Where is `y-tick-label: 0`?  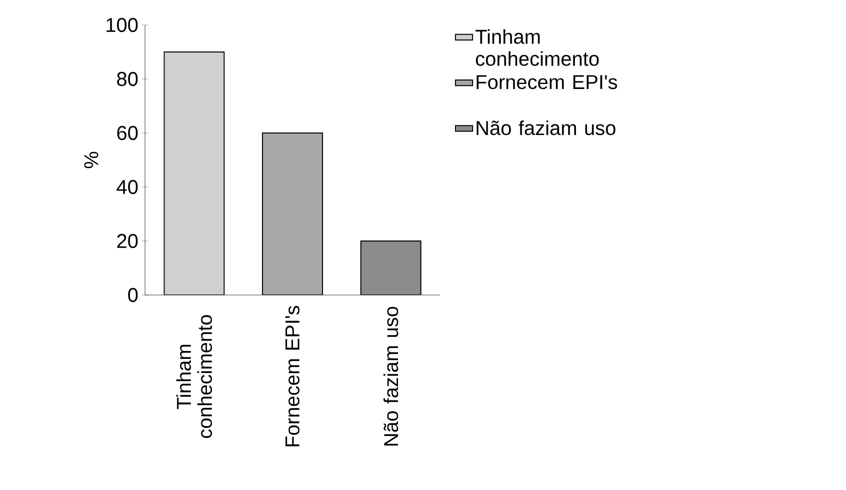
y-tick-label: 0 is located at coordinates (133, 295).